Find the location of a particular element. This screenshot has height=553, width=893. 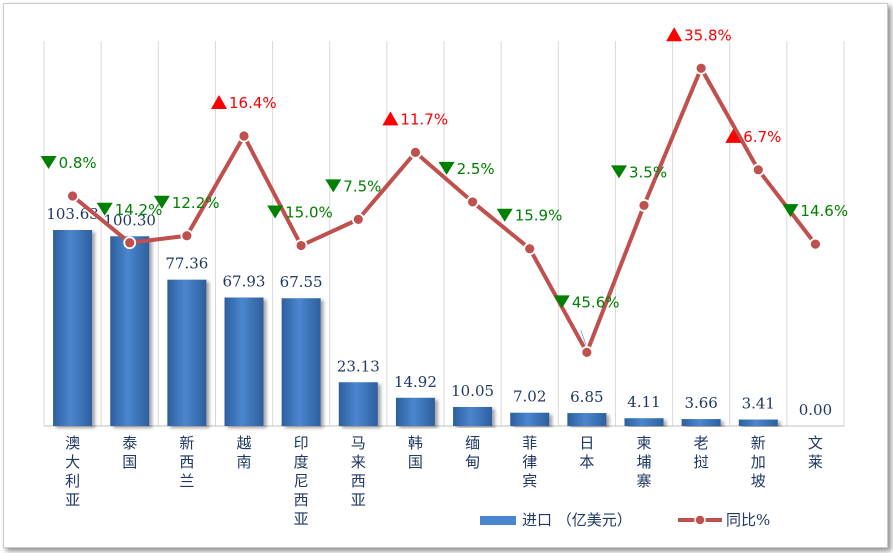

legend: 进口 （亿美元） 同比% is located at coordinates (625, 520).